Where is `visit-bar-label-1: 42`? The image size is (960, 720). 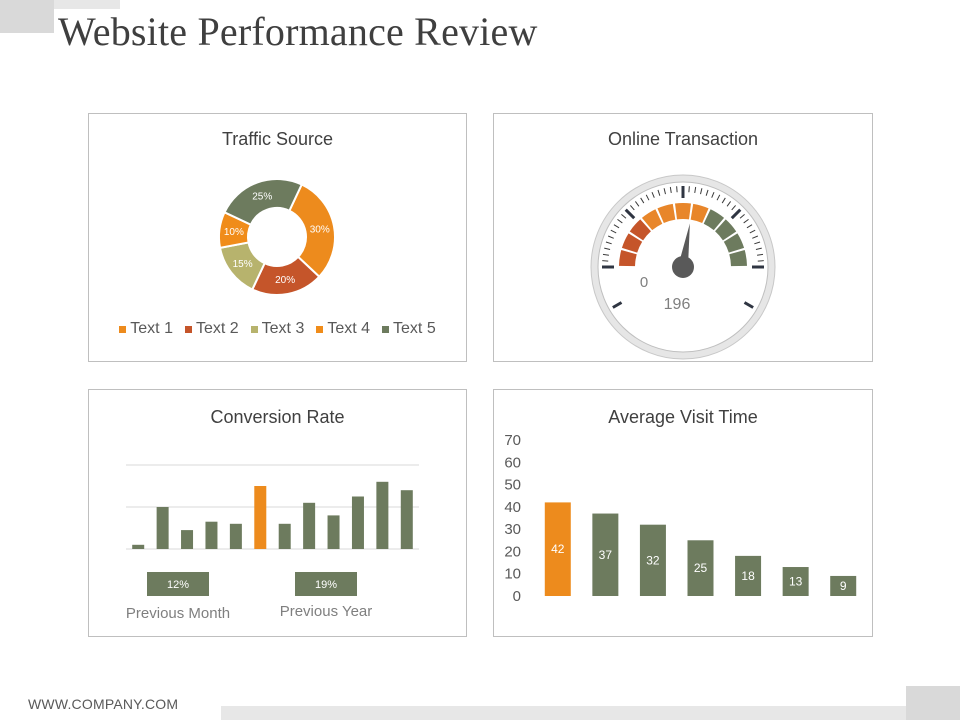
visit-bar-label-1: 42 is located at coordinates (558, 549).